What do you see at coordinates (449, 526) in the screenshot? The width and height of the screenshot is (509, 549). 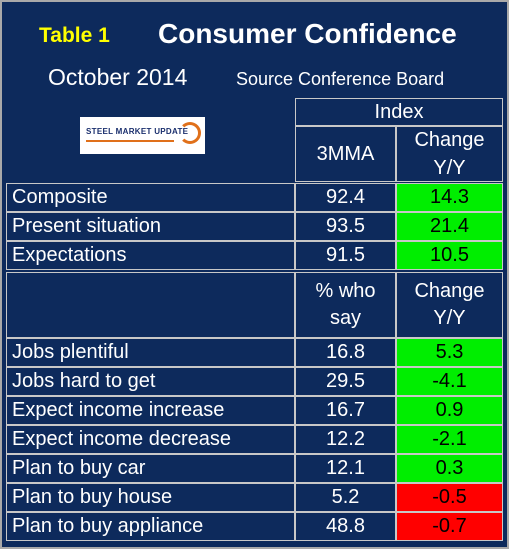 I see `row-change: -0.7` at bounding box center [449, 526].